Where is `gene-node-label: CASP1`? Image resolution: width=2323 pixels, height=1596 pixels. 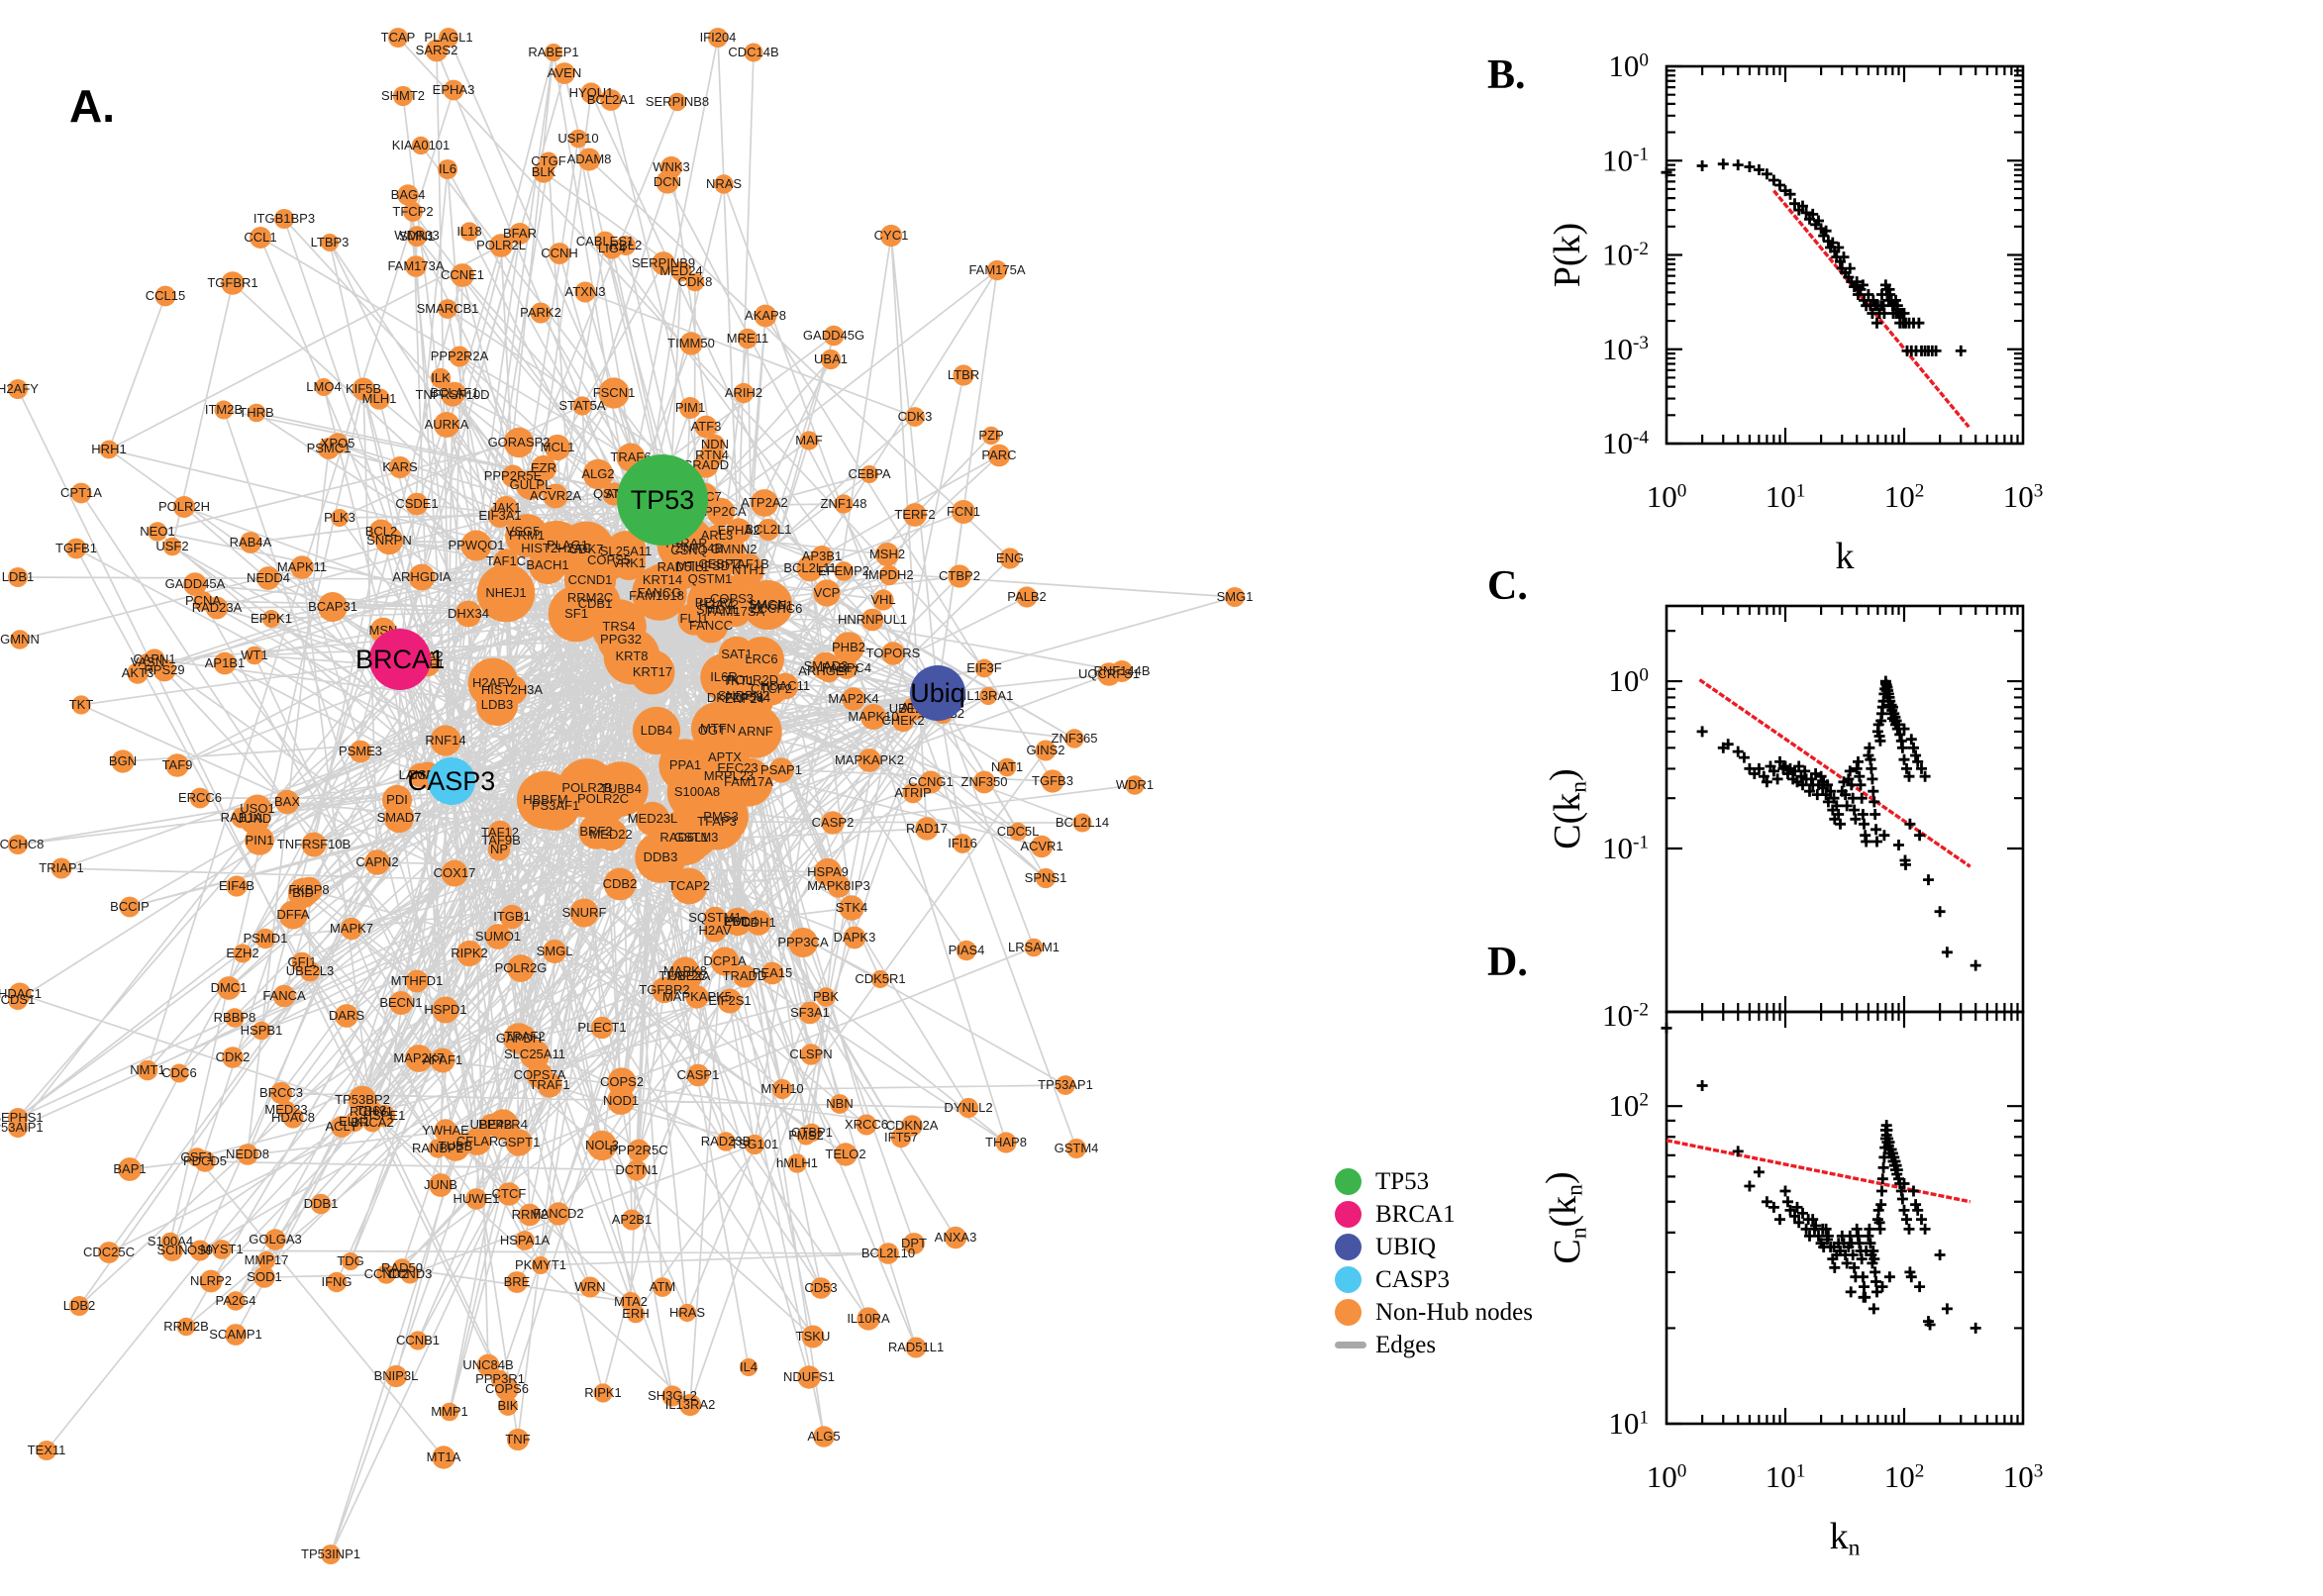 gene-node-label: CASP1 is located at coordinates (698, 1074).